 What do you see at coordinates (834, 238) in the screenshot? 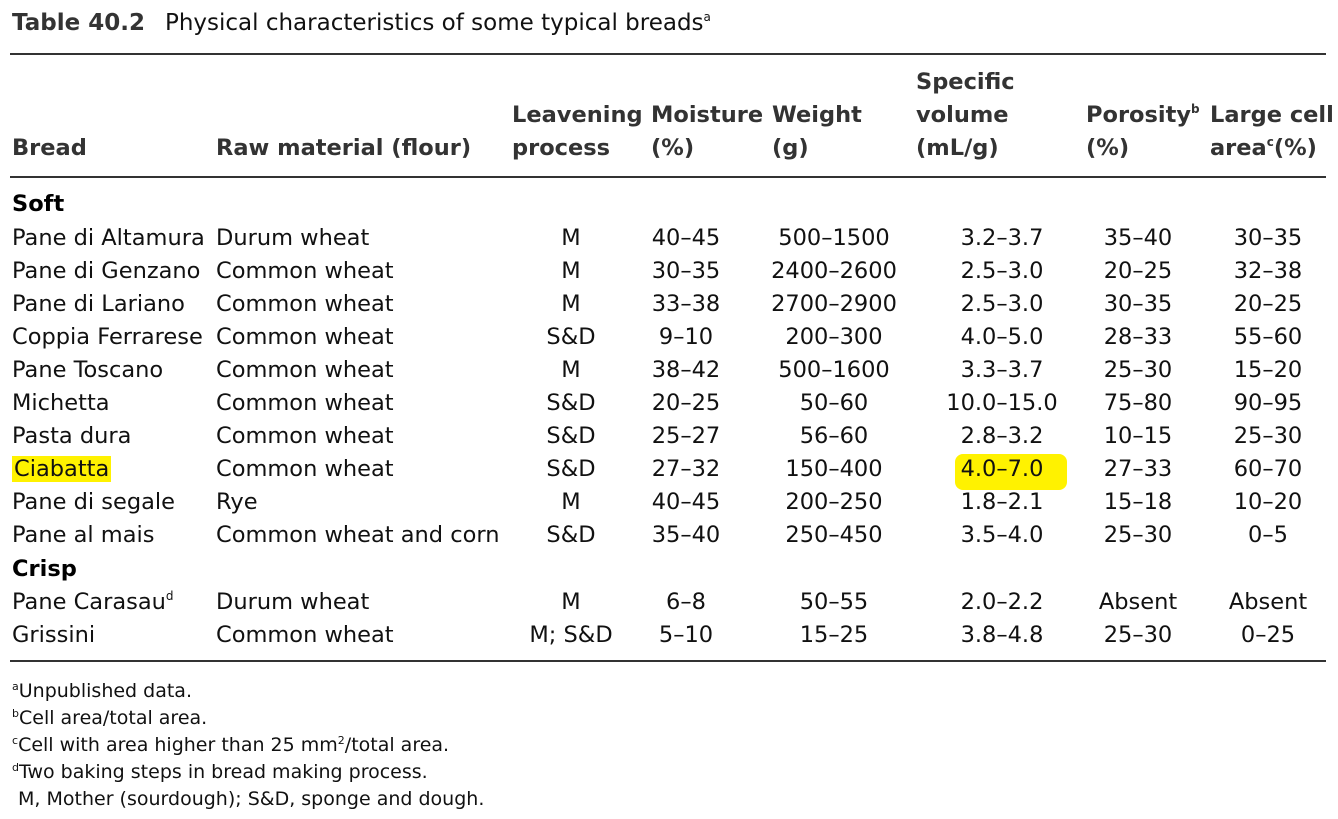
I see `cell-weight: 500–1500` at bounding box center [834, 238].